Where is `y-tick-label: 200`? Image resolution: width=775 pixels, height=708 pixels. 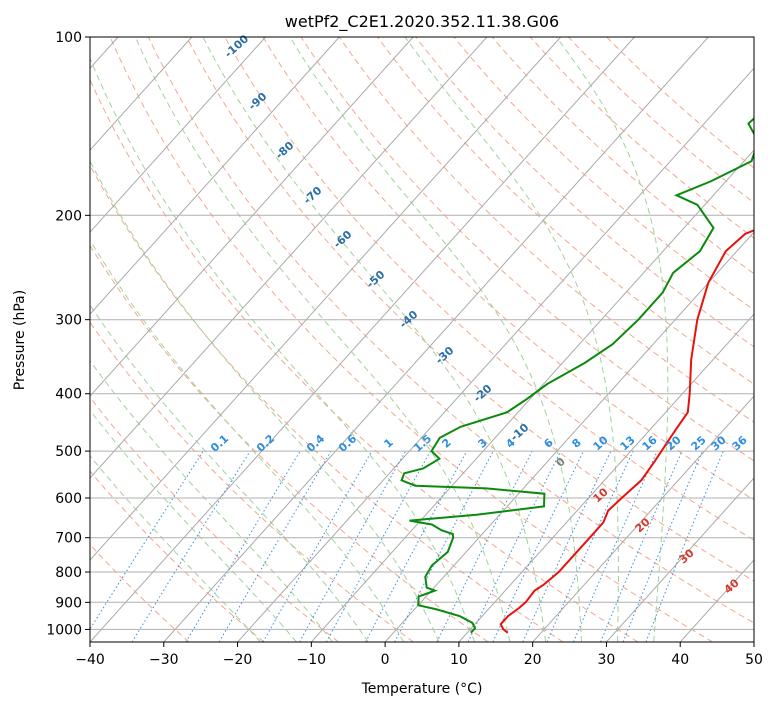
y-tick-label: 200 is located at coordinates (68, 216).